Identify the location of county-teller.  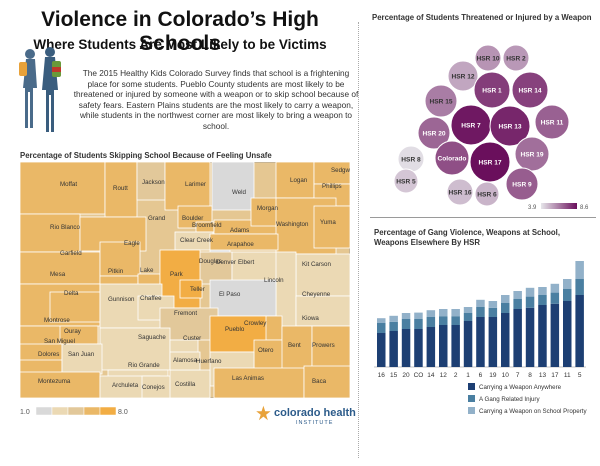
(191, 289).